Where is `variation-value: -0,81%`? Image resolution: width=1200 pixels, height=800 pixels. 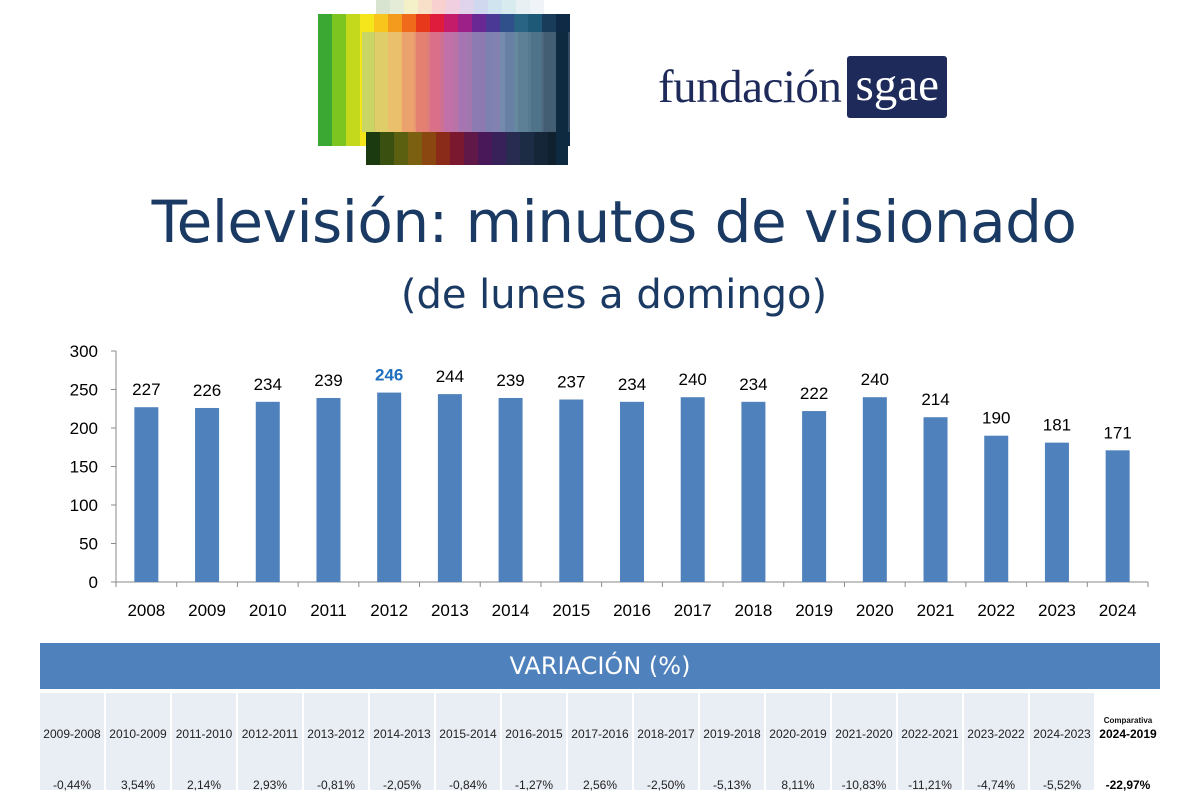 variation-value: -0,81% is located at coordinates (336, 785).